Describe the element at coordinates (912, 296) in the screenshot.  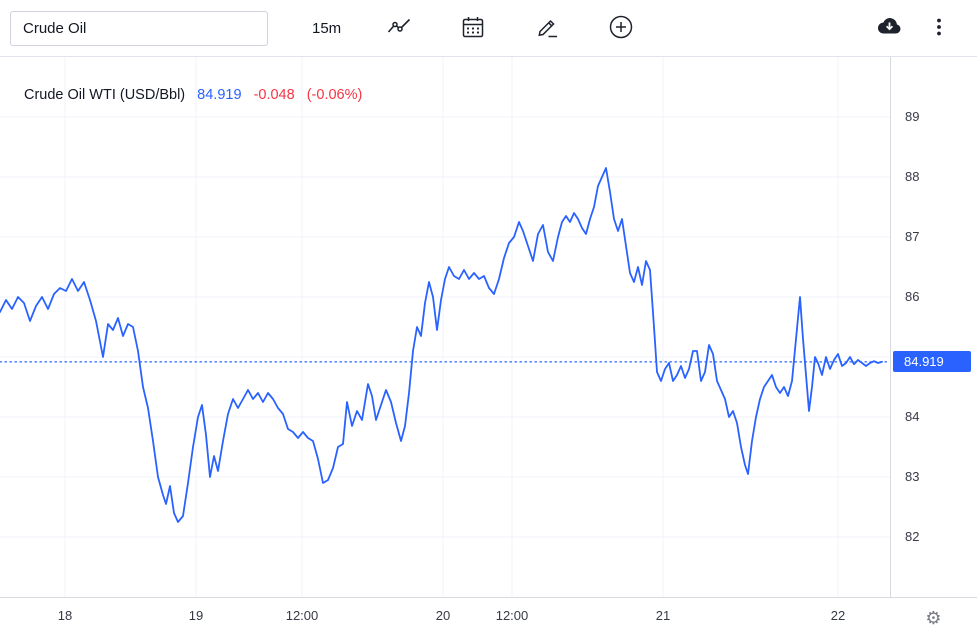
I see `price-axis-label: 86` at that location.